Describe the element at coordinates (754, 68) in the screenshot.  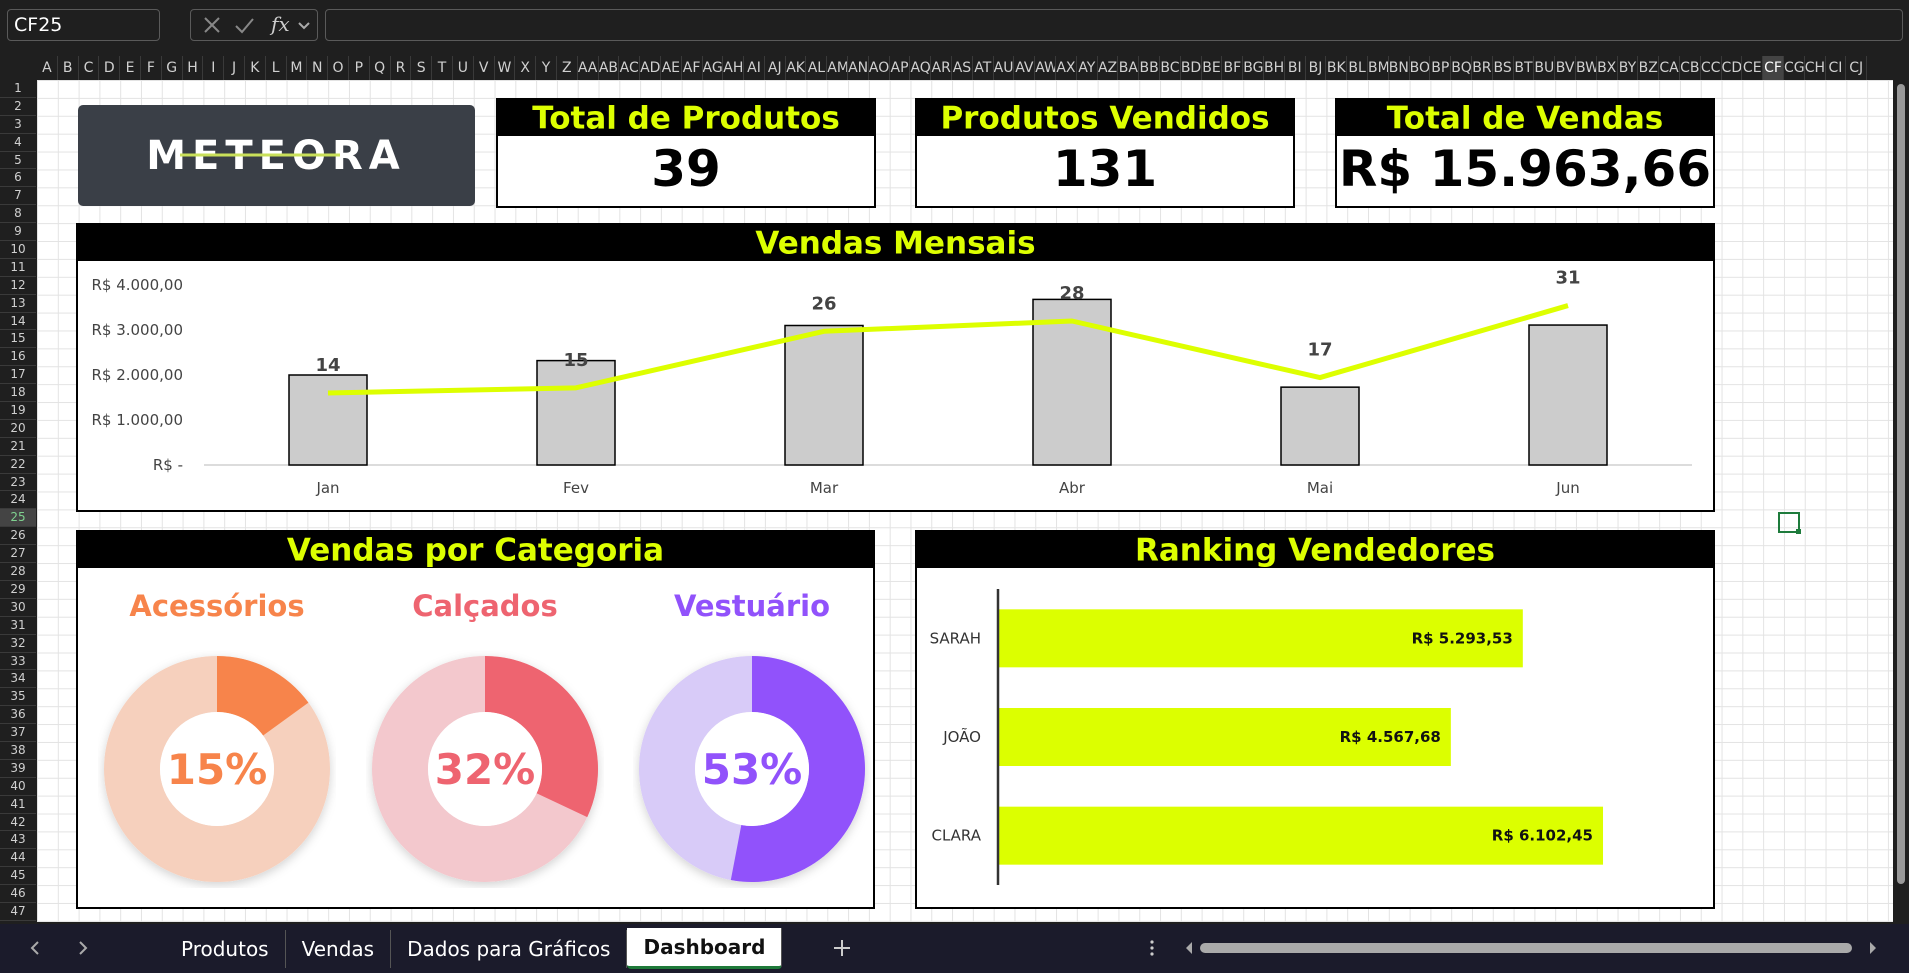
I see `column-header: AI` at that location.